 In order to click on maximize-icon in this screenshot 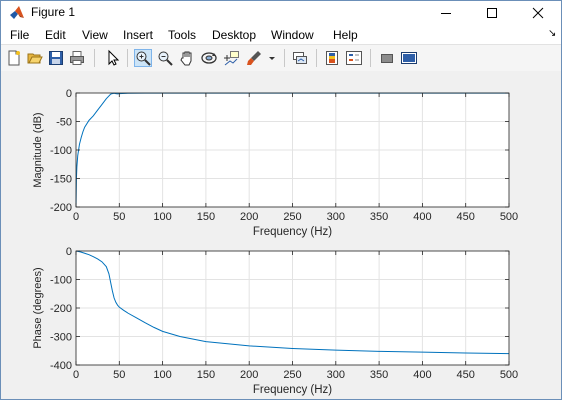, I will do `click(492, 13)`.